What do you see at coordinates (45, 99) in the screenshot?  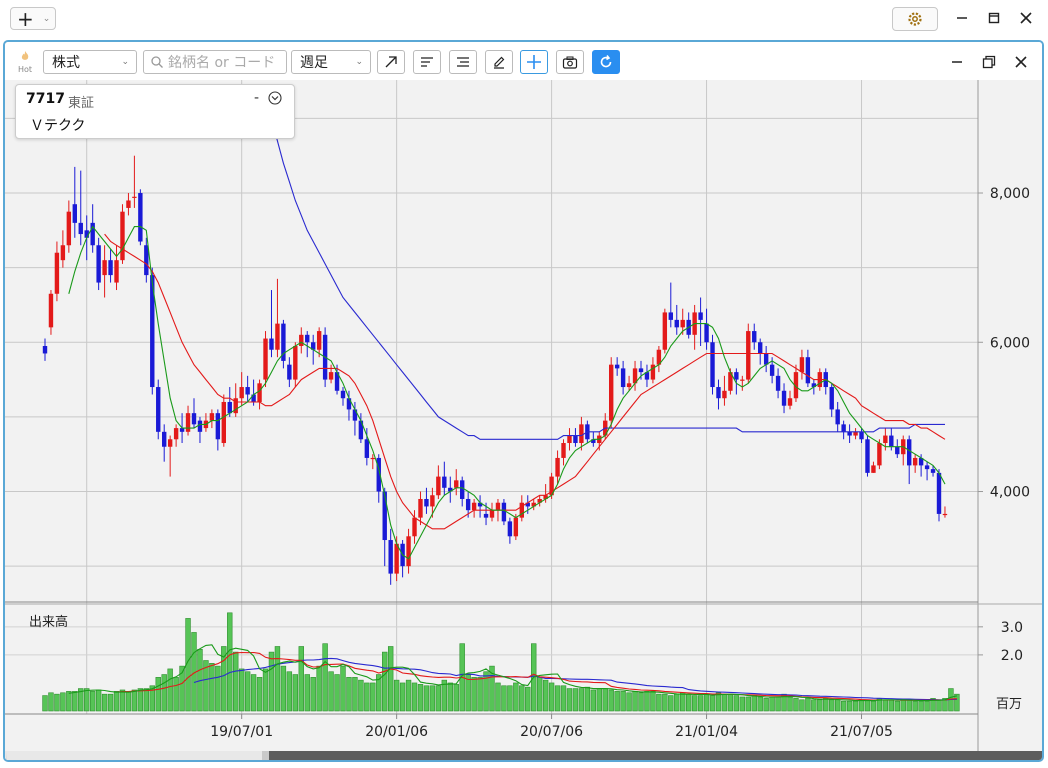 I see `stock-code: 7717` at bounding box center [45, 99].